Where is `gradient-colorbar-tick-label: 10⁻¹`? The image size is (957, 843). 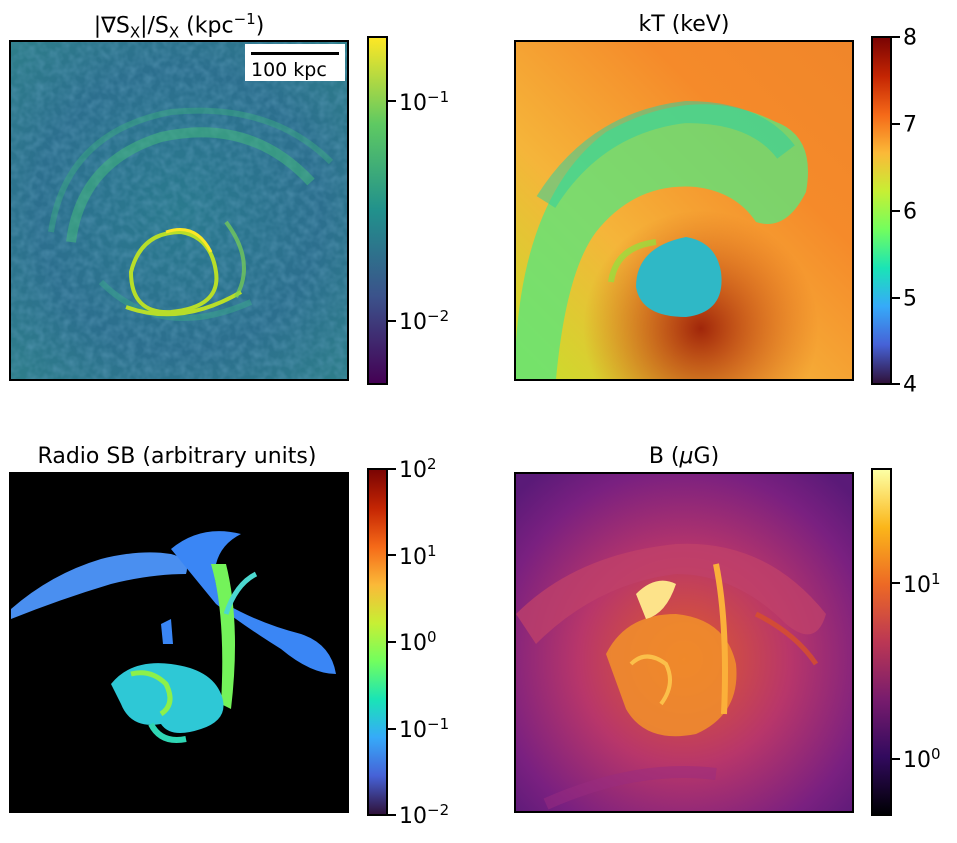
gradient-colorbar-tick-label: 10⁻¹ is located at coordinates (424, 102).